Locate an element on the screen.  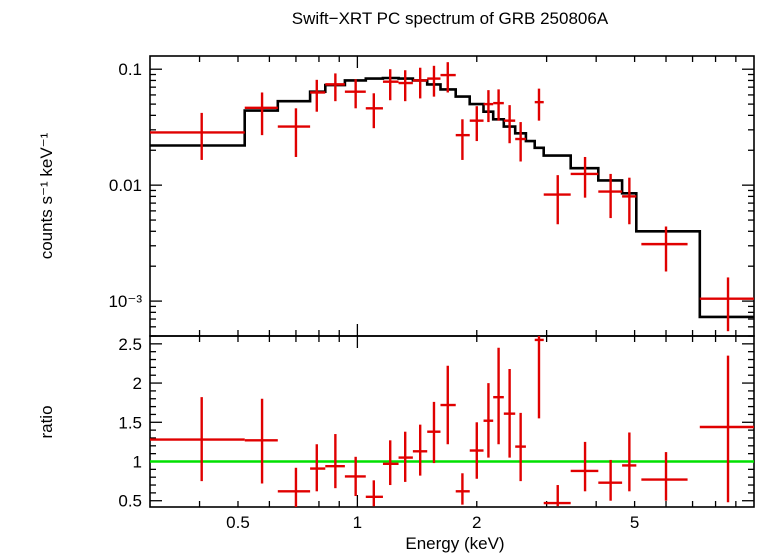
x-axis-label: Energy (keV) is located at coordinates (454, 543).